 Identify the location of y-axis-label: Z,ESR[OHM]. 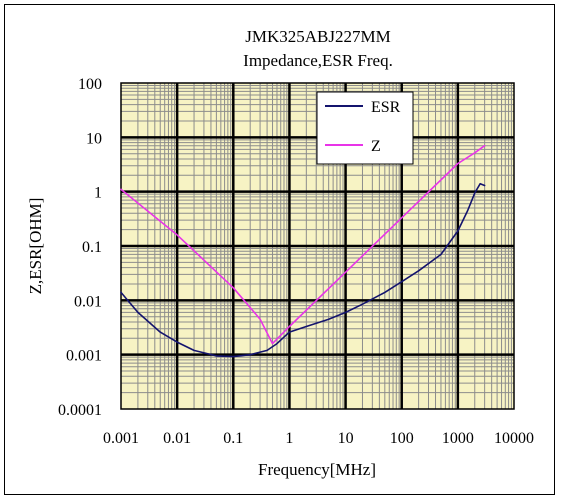
(35, 246).